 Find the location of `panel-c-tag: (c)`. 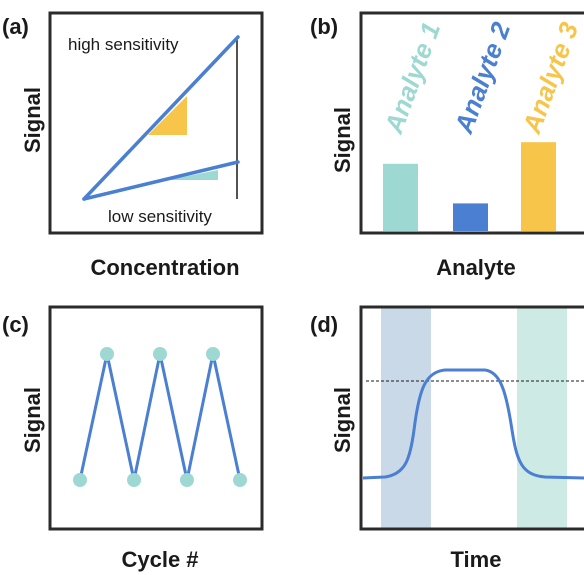

panel-c-tag: (c) is located at coordinates (15, 324).